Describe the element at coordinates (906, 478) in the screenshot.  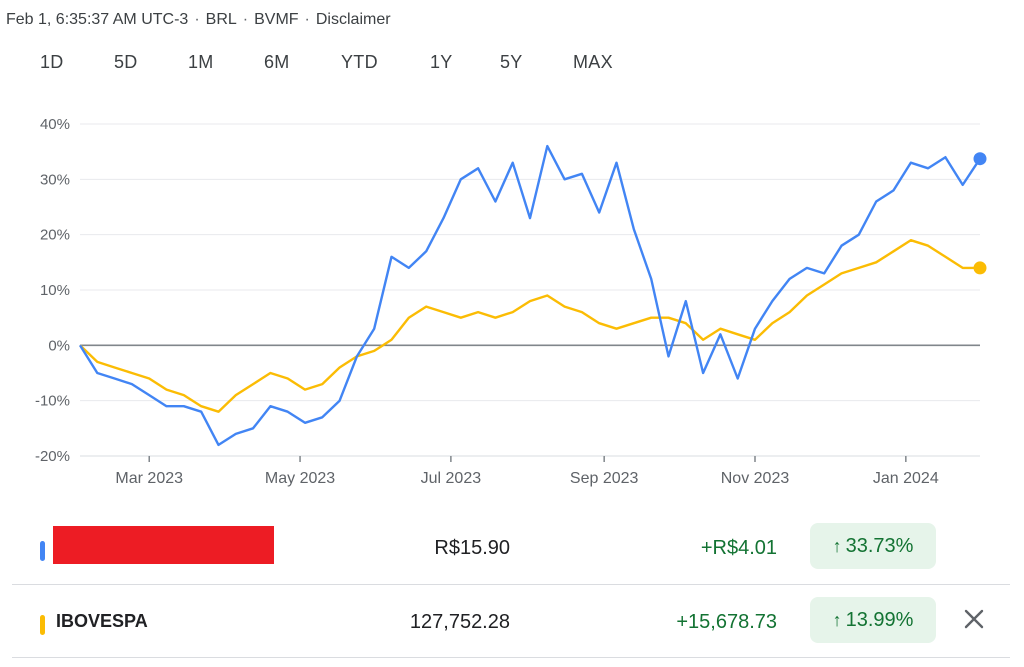
I see `x-tick-label: Jan 2024` at that location.